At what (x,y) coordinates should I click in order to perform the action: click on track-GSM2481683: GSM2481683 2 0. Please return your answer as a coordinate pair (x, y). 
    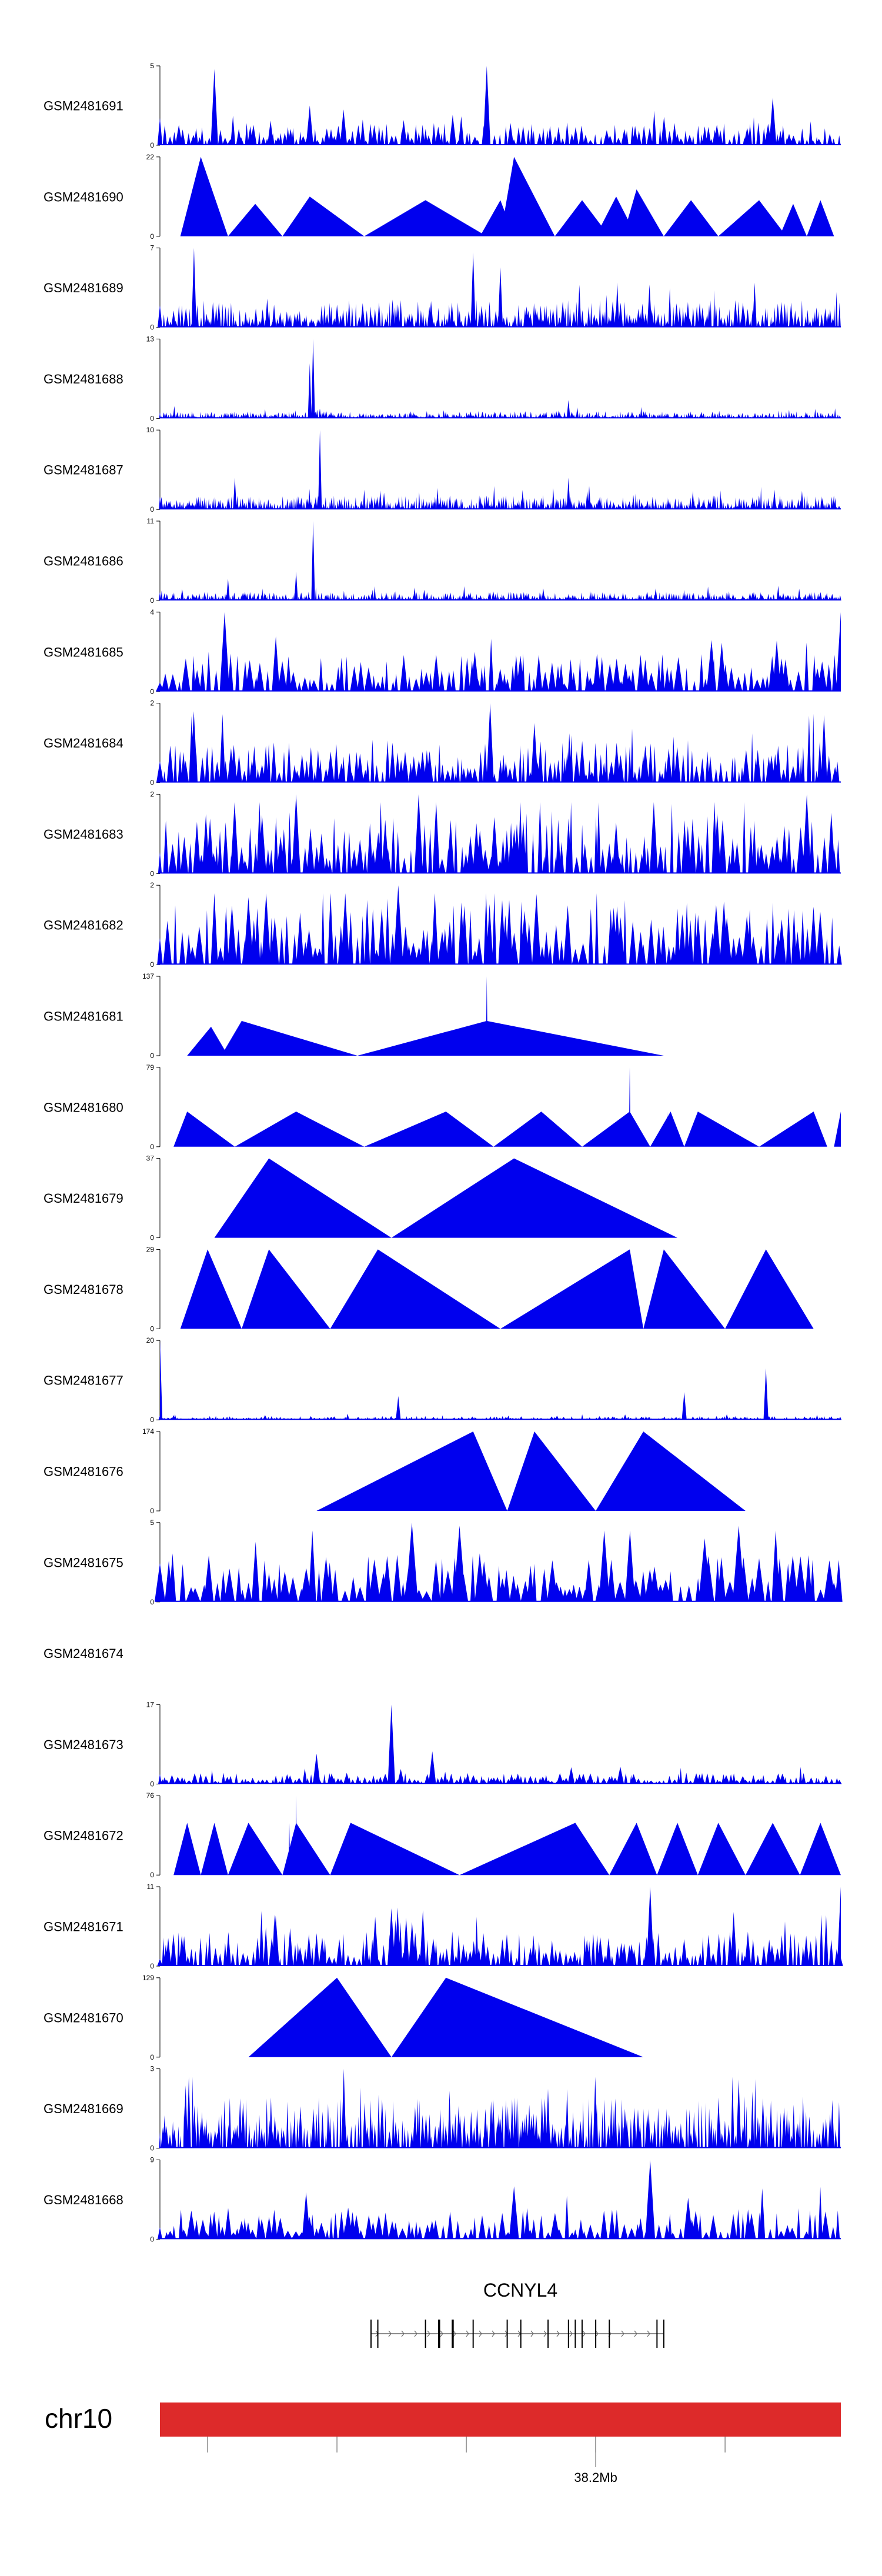
    Looking at the image, I should click on (442, 833).